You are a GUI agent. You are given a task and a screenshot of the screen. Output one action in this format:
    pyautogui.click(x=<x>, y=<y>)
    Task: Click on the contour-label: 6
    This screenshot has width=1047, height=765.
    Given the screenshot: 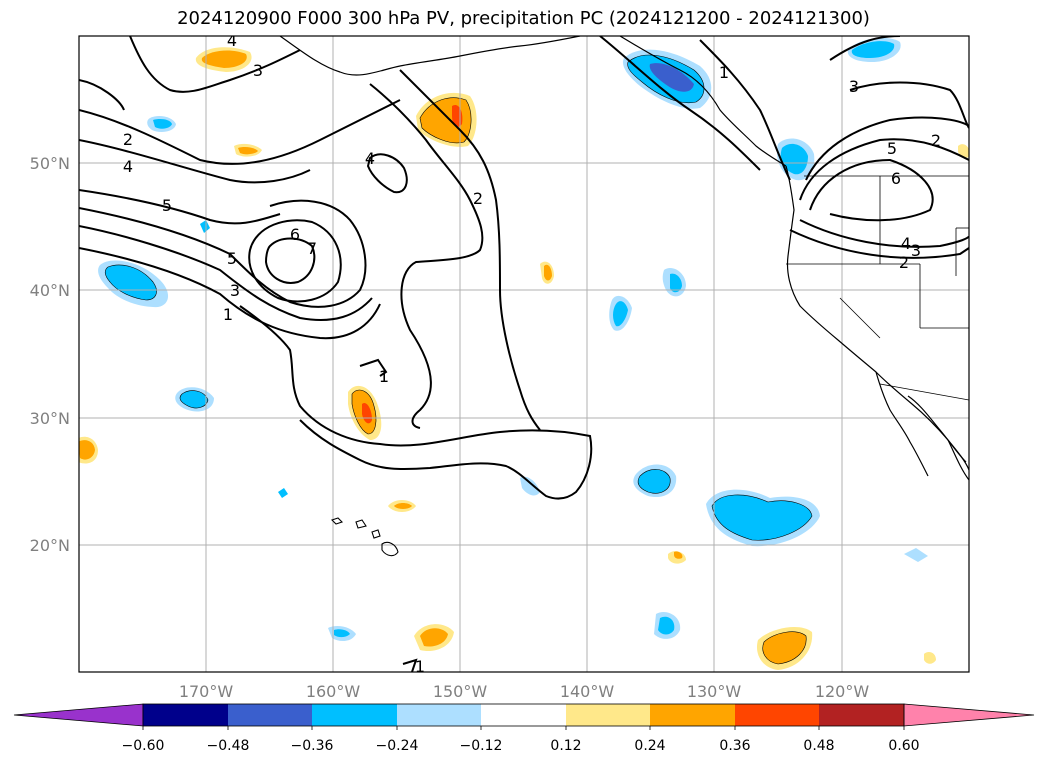 What is the action you would take?
    pyautogui.click(x=295, y=234)
    